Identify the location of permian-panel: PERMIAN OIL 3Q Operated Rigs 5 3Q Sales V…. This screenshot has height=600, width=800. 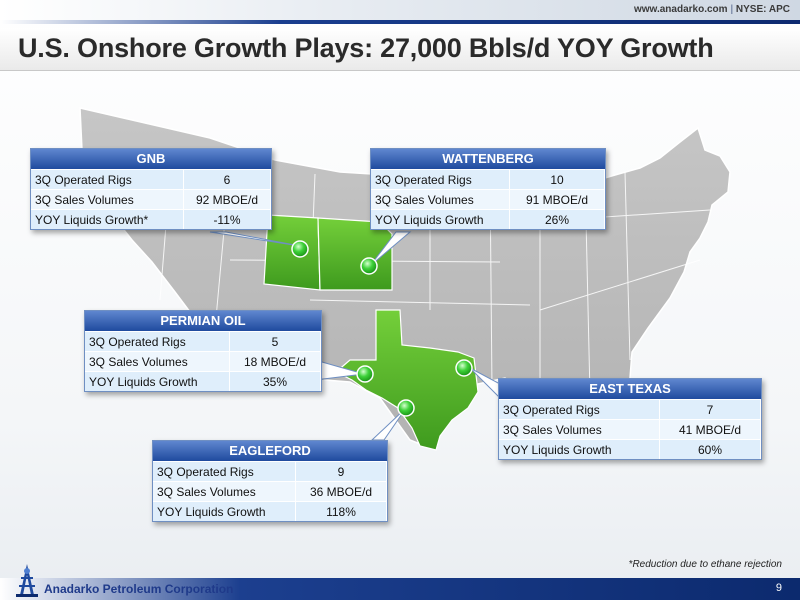
(203, 351).